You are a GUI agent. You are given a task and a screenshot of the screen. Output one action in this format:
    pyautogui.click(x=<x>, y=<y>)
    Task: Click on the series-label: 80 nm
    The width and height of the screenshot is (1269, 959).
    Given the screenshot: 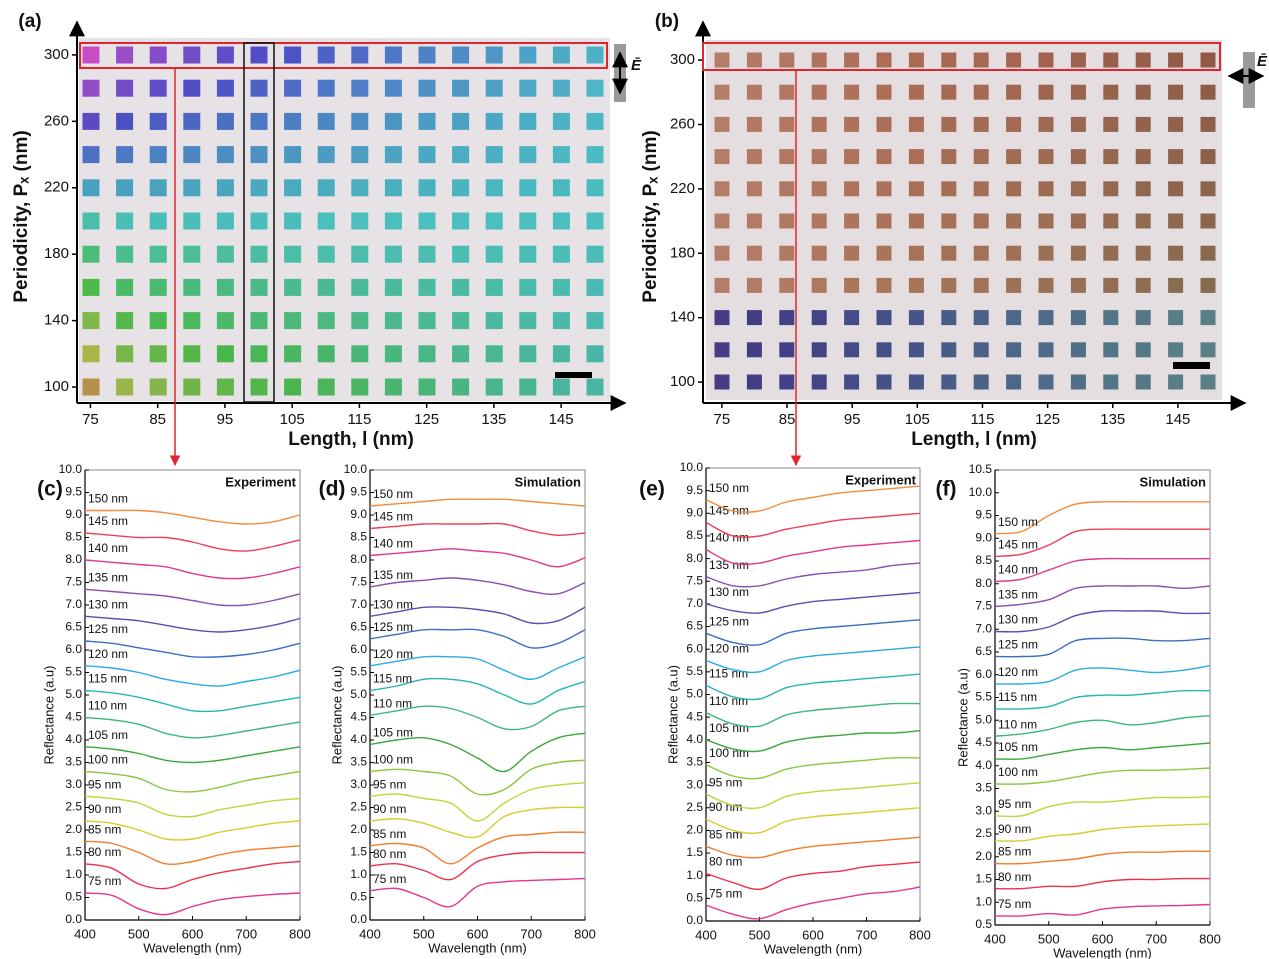 What is the action you would take?
    pyautogui.click(x=389, y=854)
    